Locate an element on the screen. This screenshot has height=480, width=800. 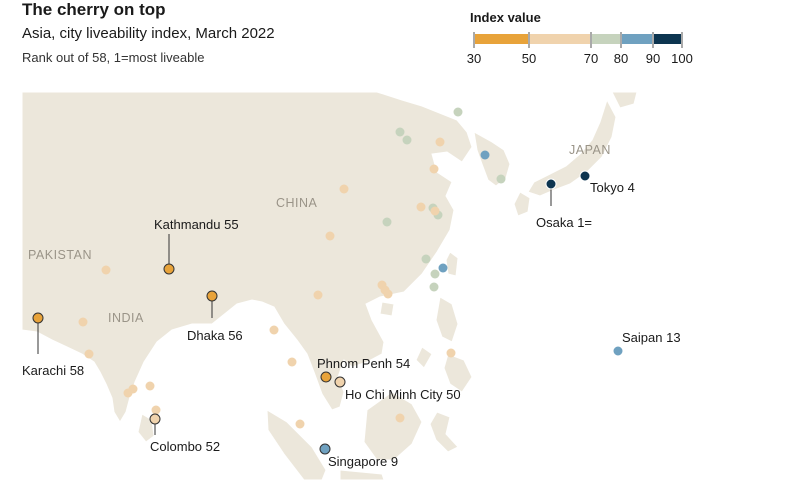
legend-tick-50: 50 is located at coordinates (529, 58).